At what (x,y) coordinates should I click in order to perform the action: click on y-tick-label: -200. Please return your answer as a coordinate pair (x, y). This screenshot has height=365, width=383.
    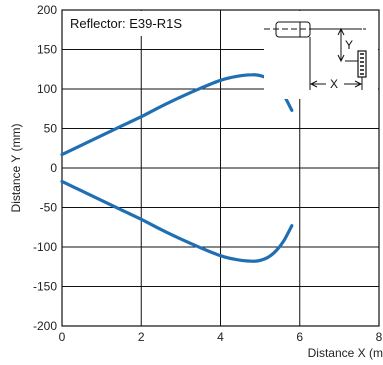
    Looking at the image, I should click on (45, 326).